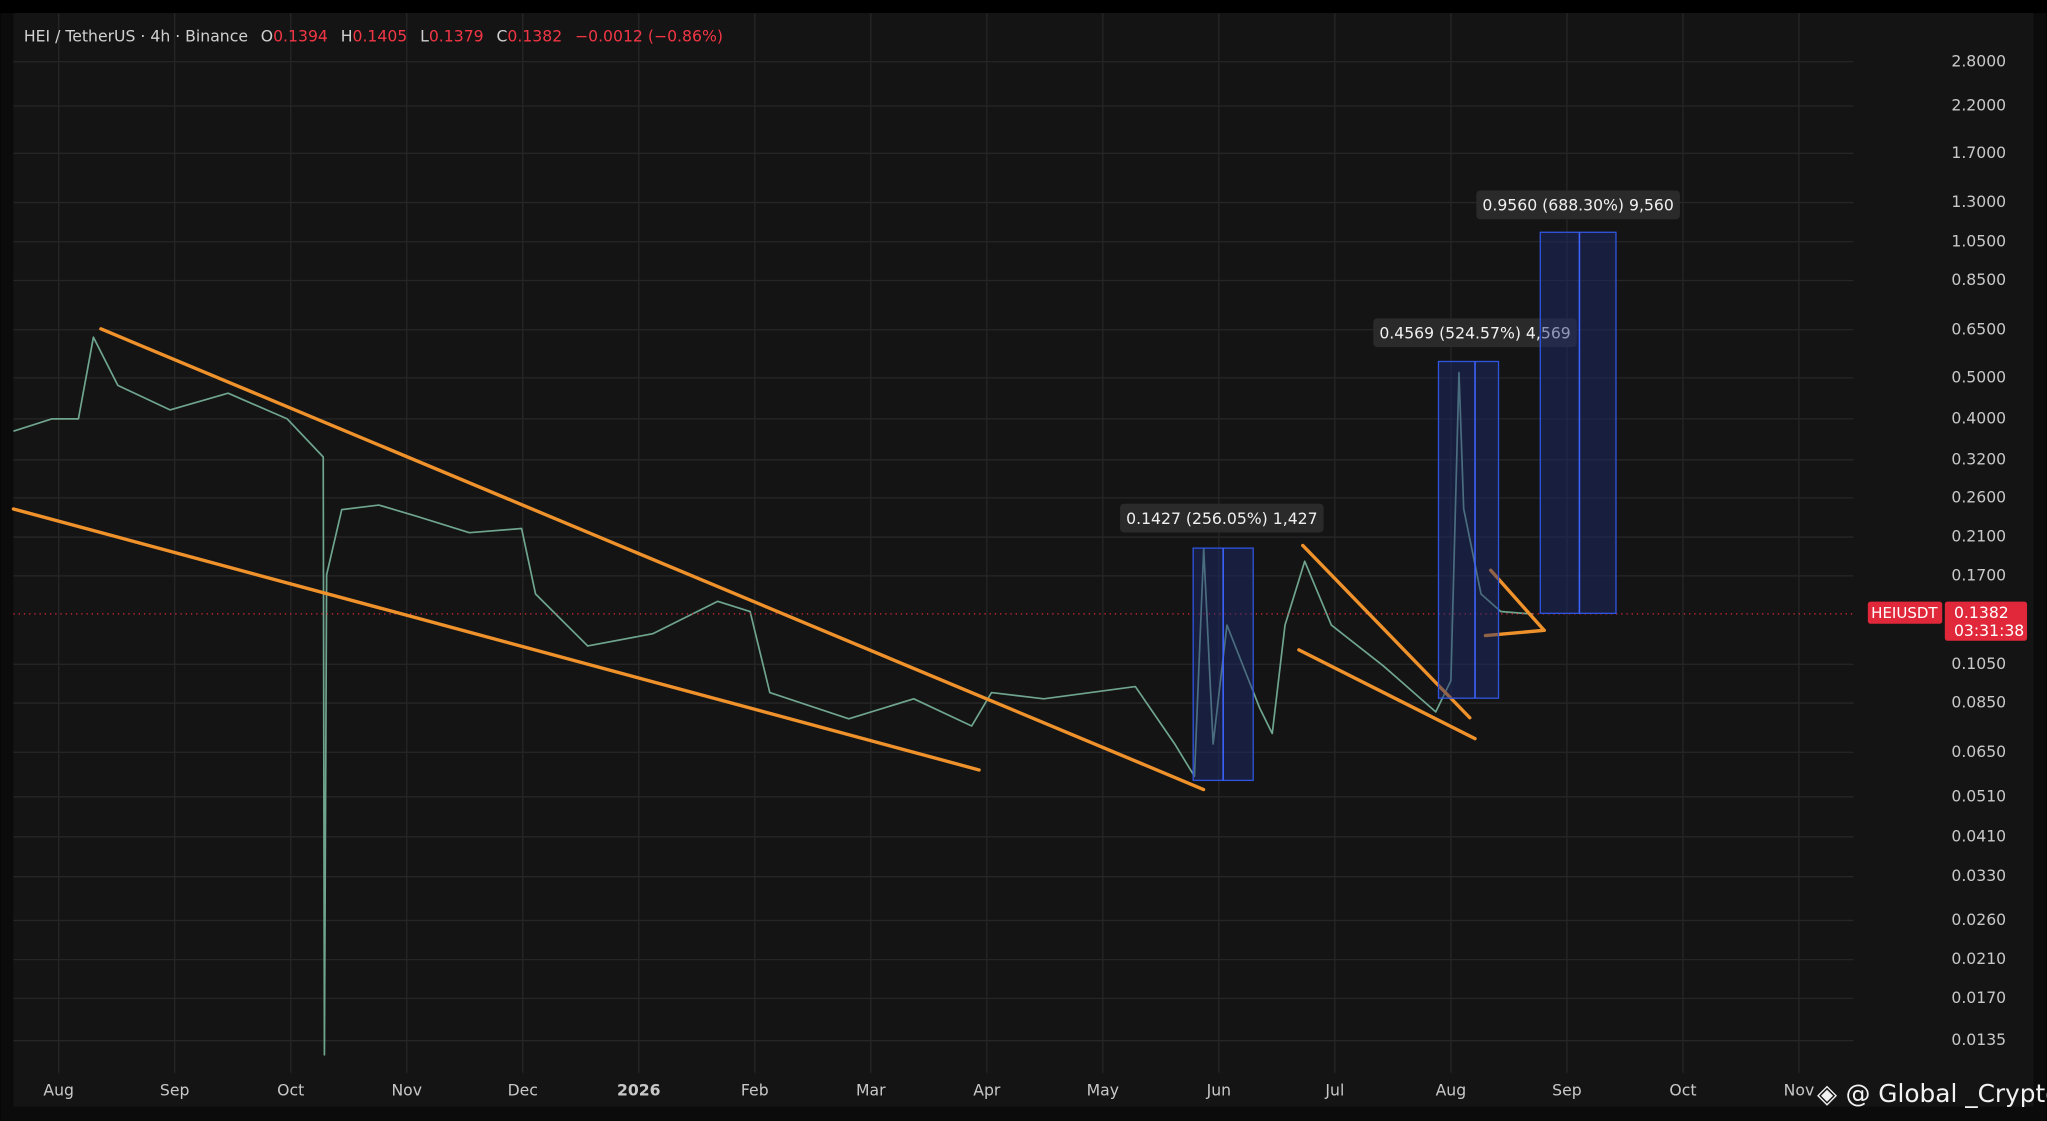 Image resolution: width=2047 pixels, height=1121 pixels. What do you see at coordinates (649, 35) in the screenshot?
I see `change: −0.0012 (−0.86%)` at bounding box center [649, 35].